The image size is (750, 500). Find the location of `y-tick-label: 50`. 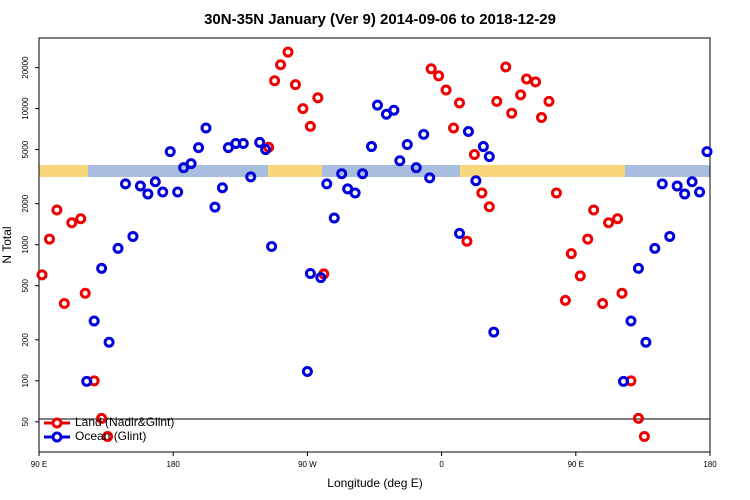

y-tick-label: 50 is located at coordinates (25, 421).